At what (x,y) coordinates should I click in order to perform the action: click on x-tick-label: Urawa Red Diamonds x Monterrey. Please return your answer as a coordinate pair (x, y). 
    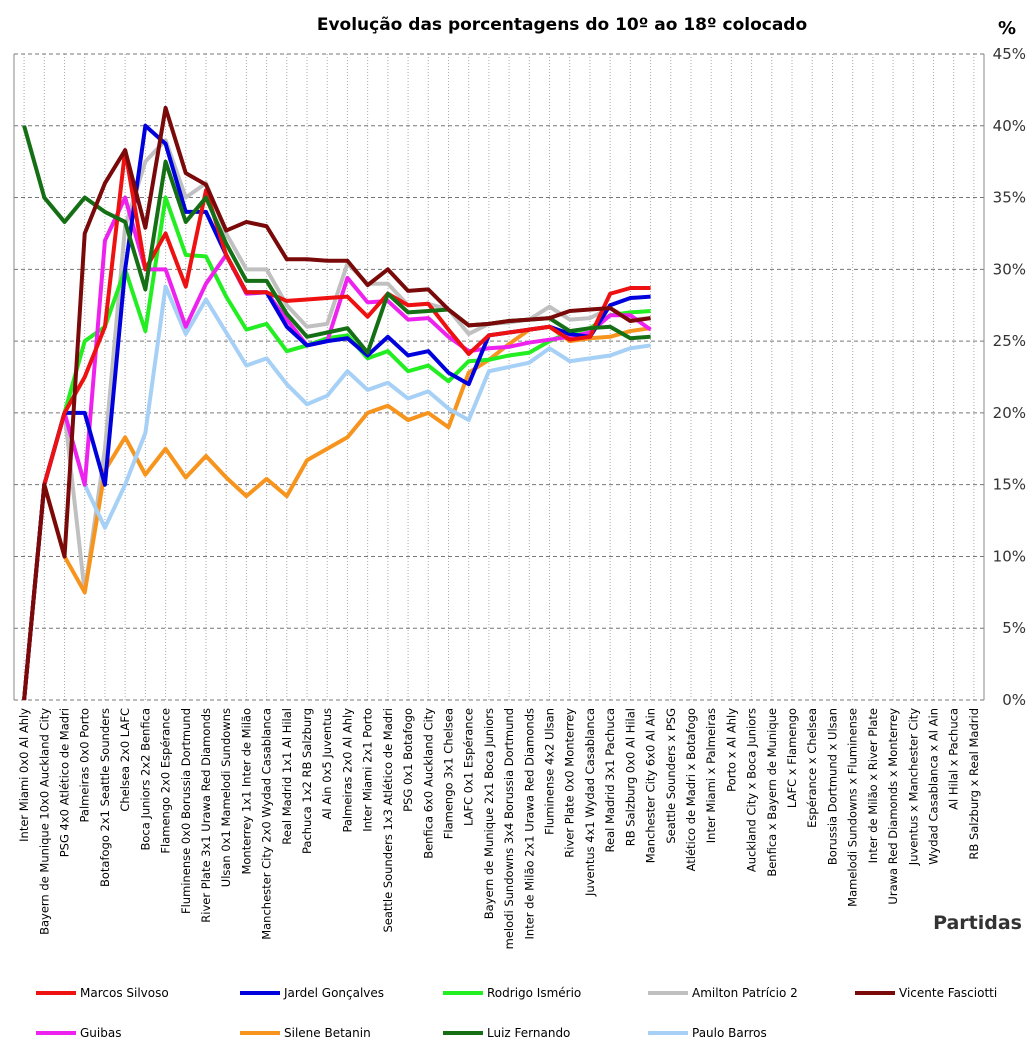
    Looking at the image, I should click on (893, 806).